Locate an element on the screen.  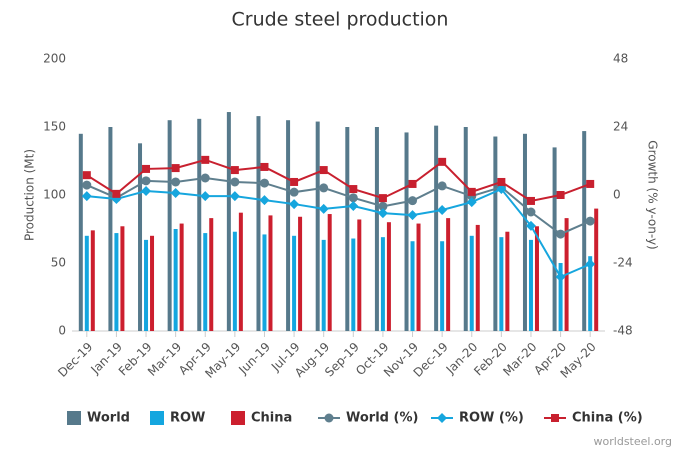
x-tick-label: Dec-19 is located at coordinates (75, 360).